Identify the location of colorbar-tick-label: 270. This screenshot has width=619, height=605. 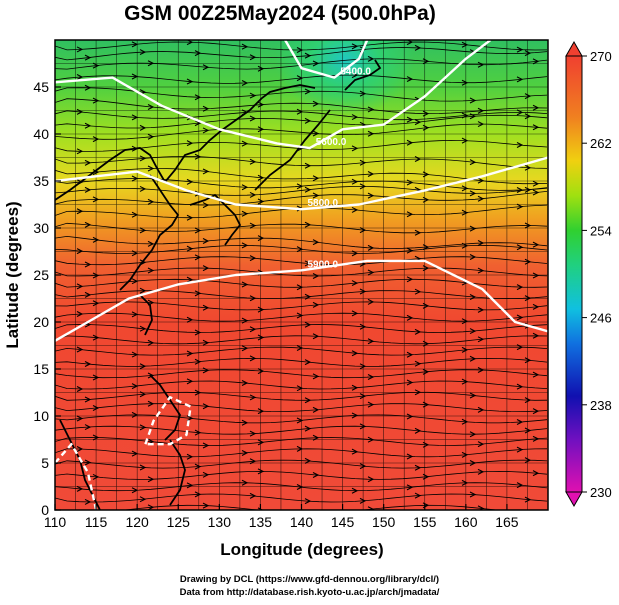
(601, 56).